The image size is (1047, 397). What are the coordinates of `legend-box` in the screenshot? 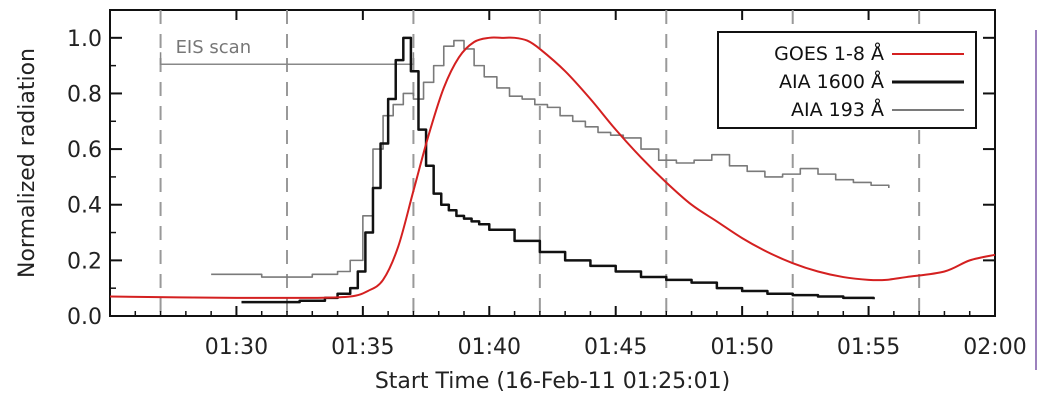 It's located at (847, 80).